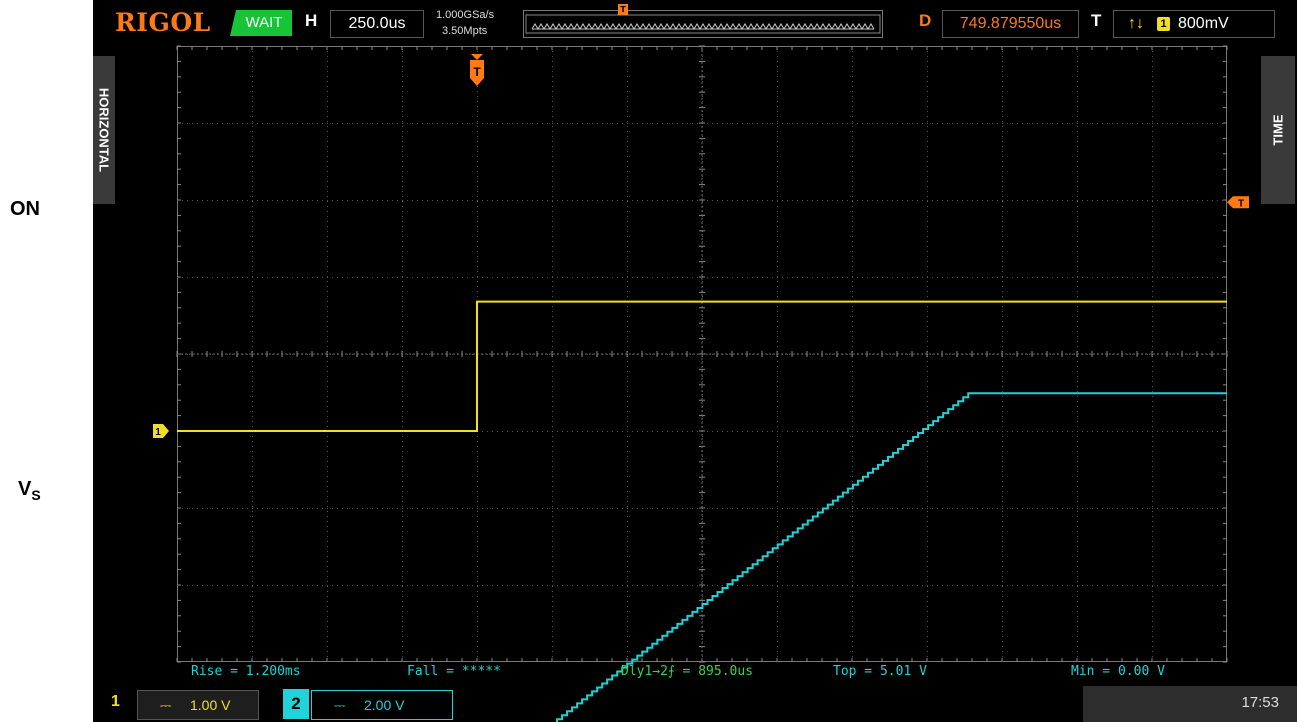 The height and width of the screenshot is (722, 1297). Describe the element at coordinates (115, 701) in the screenshot. I see `ch1-number: 1` at that location.